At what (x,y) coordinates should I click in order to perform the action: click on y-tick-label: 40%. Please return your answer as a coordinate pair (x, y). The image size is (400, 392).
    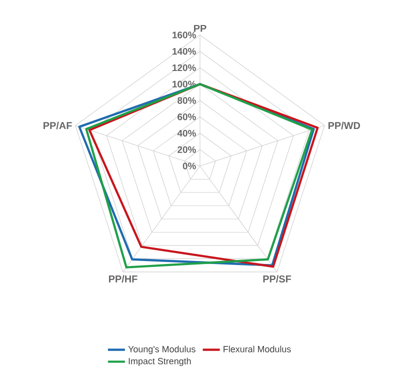
    Looking at the image, I should click on (186, 133).